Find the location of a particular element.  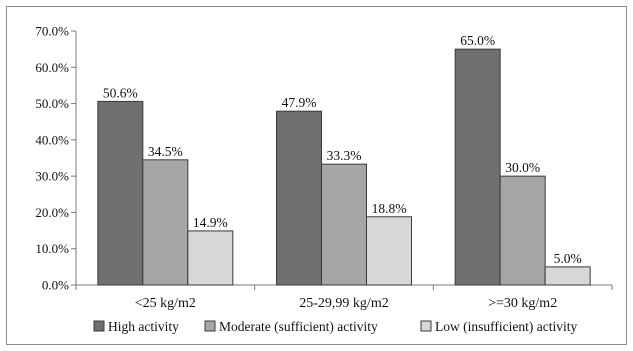

legend-label: Moderate (sufficient) activity is located at coordinates (298, 326).